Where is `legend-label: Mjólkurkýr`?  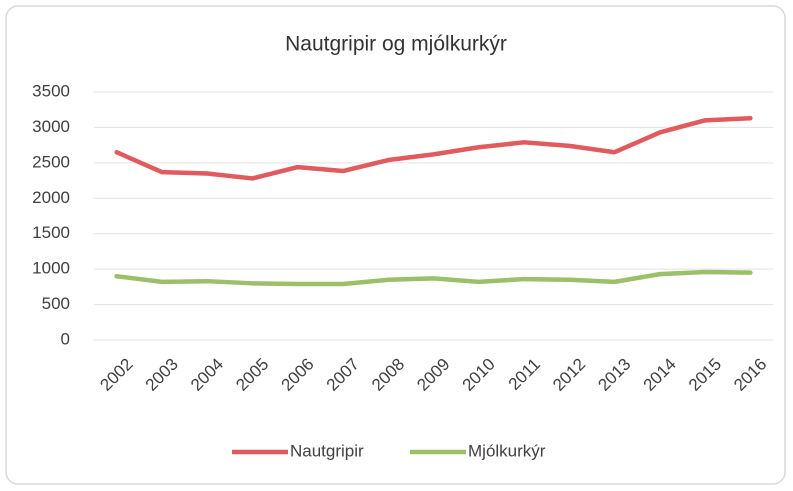 legend-label: Mjólkurkýr is located at coordinates (507, 450).